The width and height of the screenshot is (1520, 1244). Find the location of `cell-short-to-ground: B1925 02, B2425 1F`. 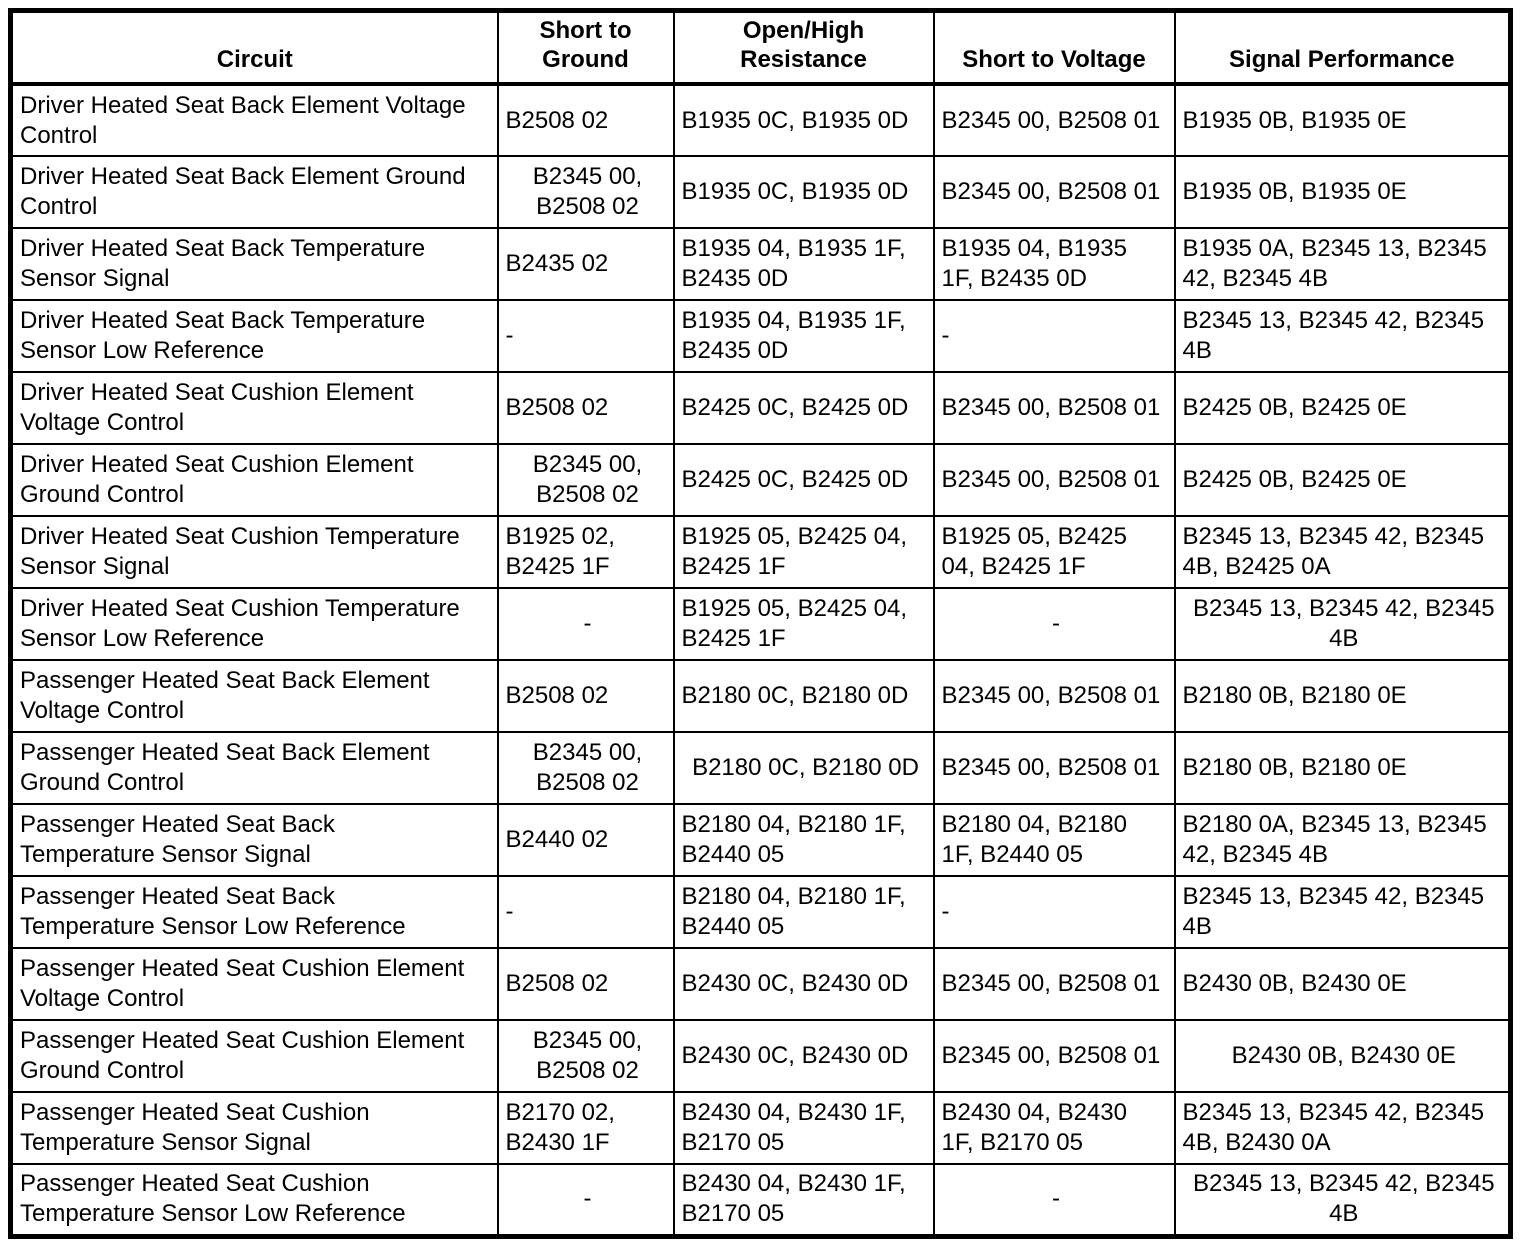

cell-short-to-ground: B1925 02, B2425 1F is located at coordinates (585, 552).